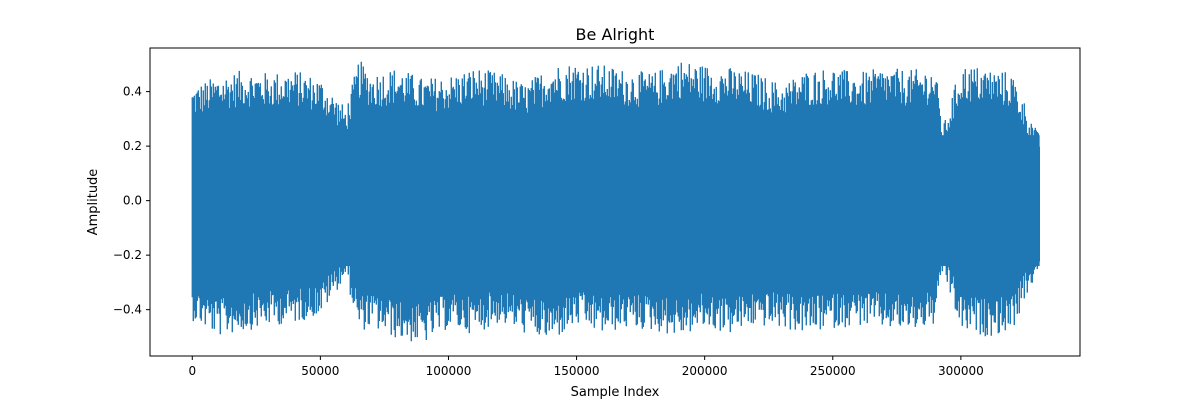  I want to click on y-tick-label: 0.0, so click(132, 201).